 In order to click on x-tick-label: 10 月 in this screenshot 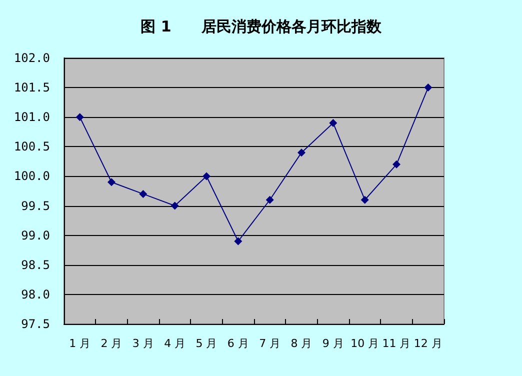, I will do `click(365, 343)`.